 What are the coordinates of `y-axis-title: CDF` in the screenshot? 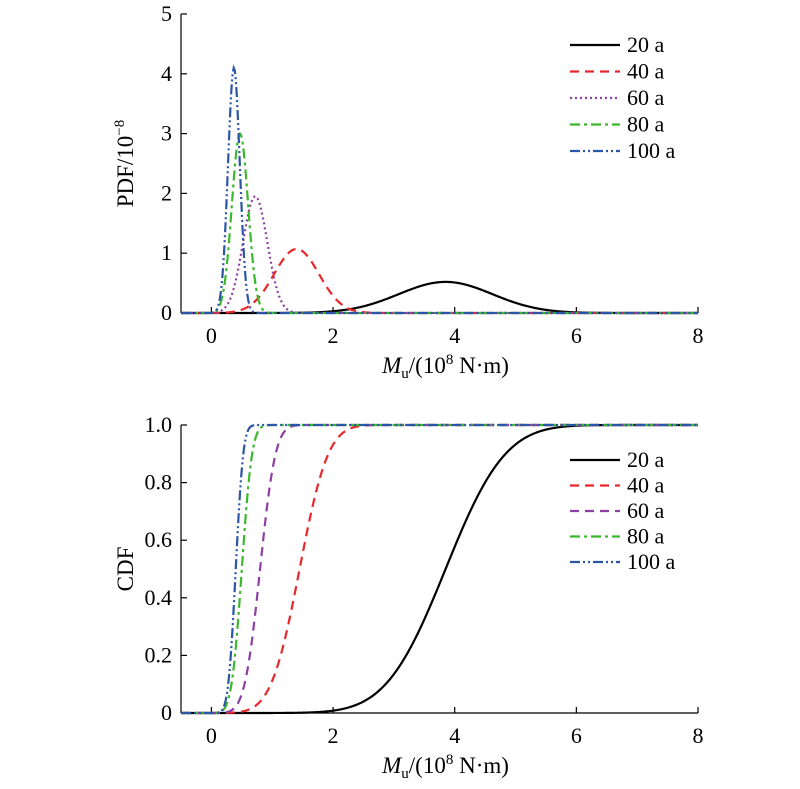 It's located at (125, 569).